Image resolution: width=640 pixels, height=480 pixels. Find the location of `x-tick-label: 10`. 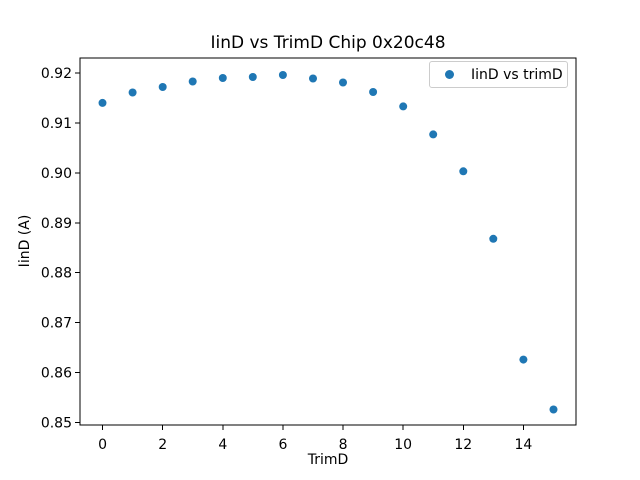

x-tick-label: 10 is located at coordinates (403, 445).